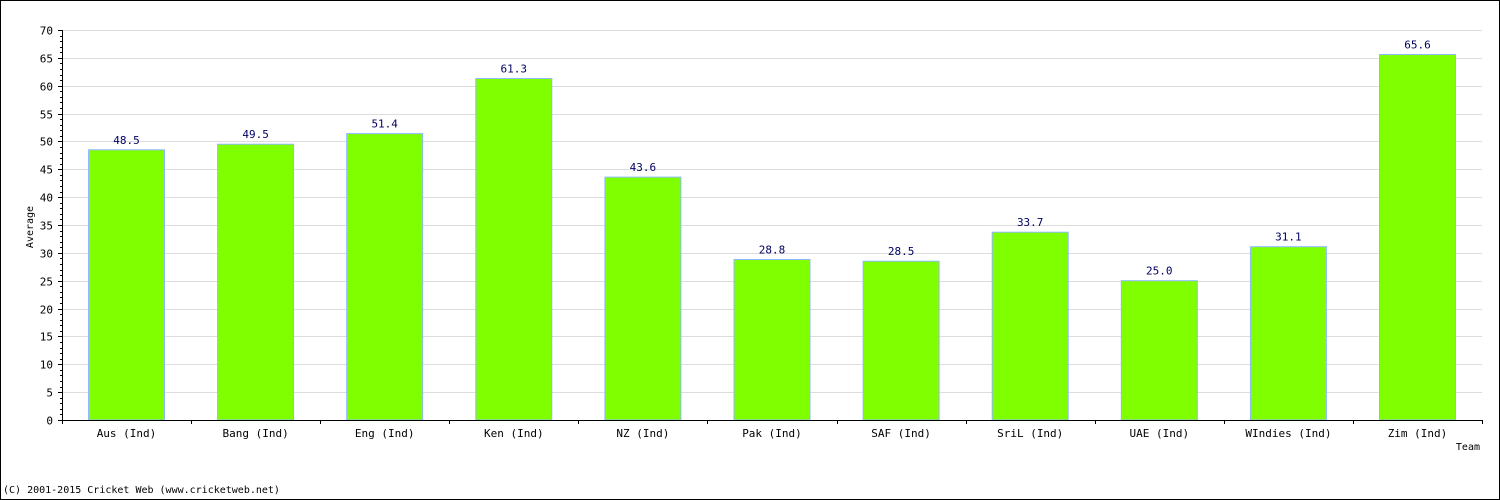 Image resolution: width=1500 pixels, height=500 pixels. I want to click on x-axis-title: Team, so click(1468, 447).